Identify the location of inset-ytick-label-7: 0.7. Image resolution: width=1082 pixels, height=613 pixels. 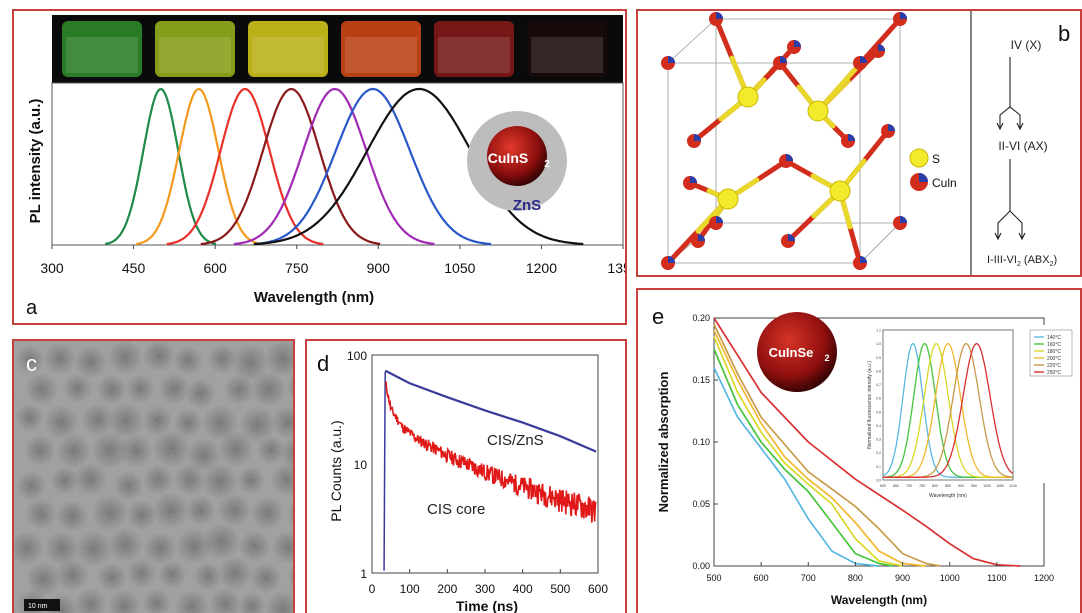
(878, 385).